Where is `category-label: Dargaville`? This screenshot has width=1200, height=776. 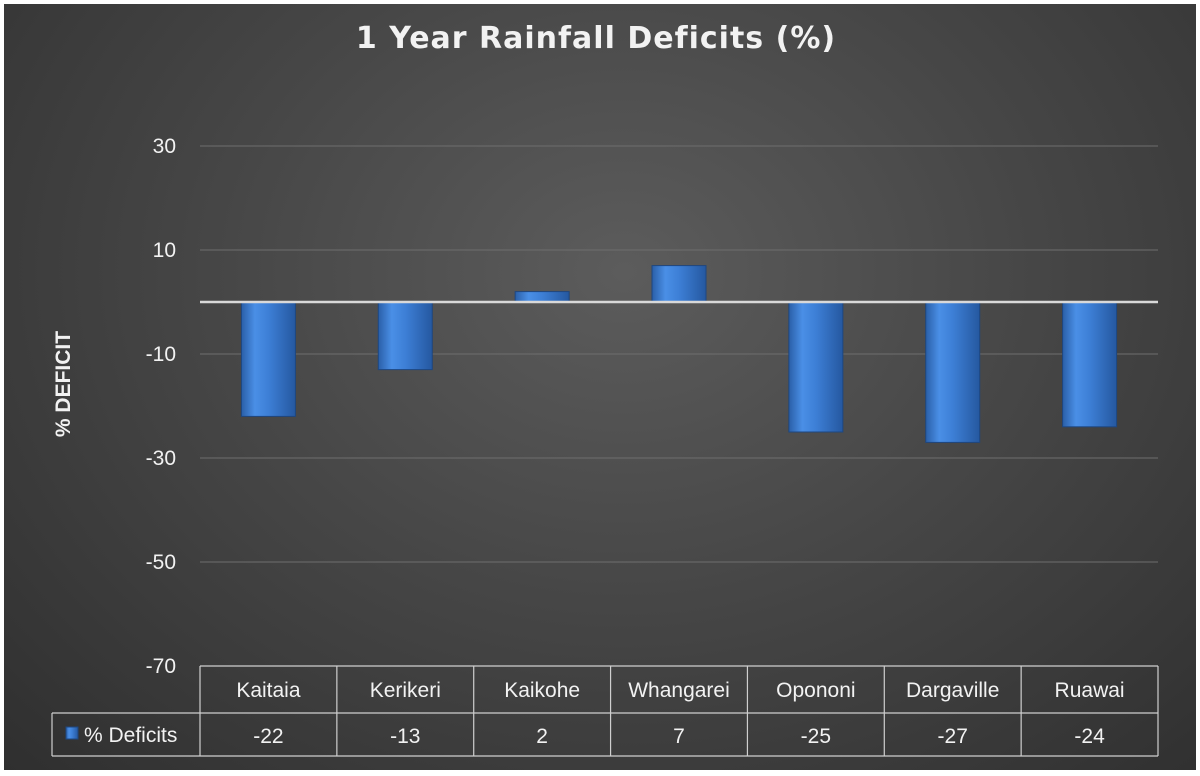 category-label: Dargaville is located at coordinates (952, 690).